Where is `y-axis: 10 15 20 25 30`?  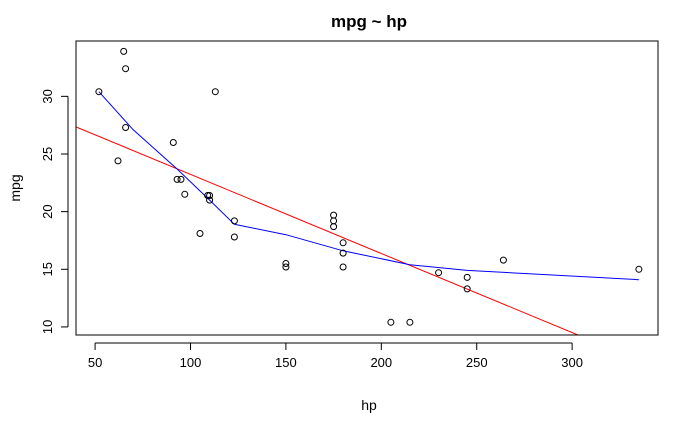
y-axis: 10 15 20 25 30 is located at coordinates (54, 211).